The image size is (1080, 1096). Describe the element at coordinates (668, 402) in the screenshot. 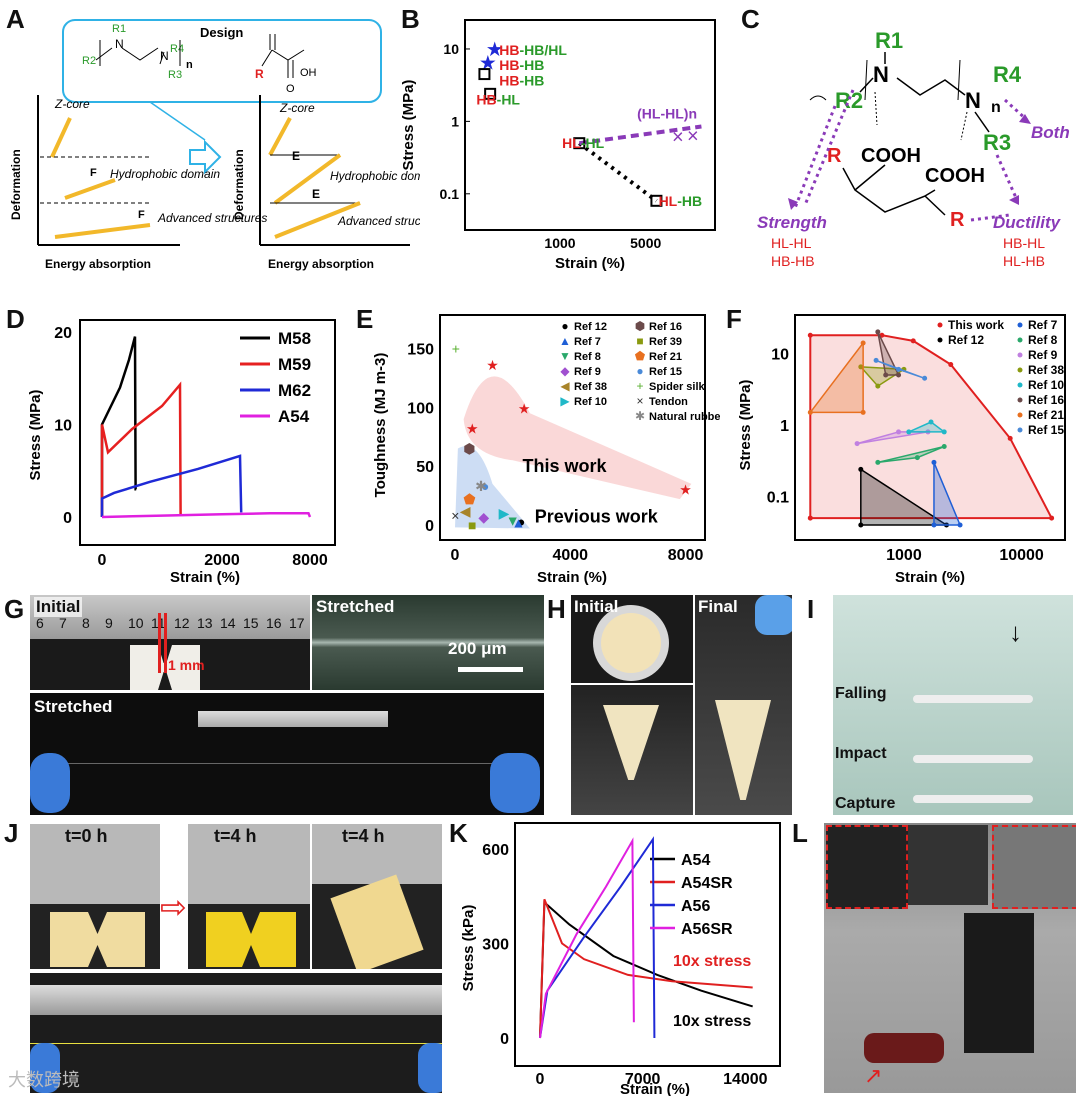

I see `e-legend-label: Tendon` at that location.